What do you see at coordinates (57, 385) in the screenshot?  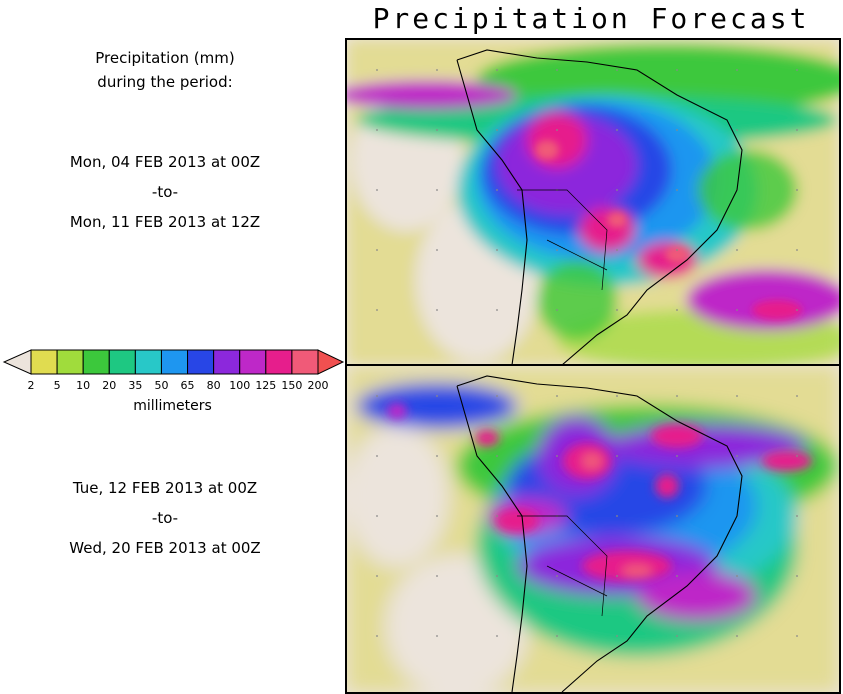 I see `colorbar-tick-label: 5` at bounding box center [57, 385].